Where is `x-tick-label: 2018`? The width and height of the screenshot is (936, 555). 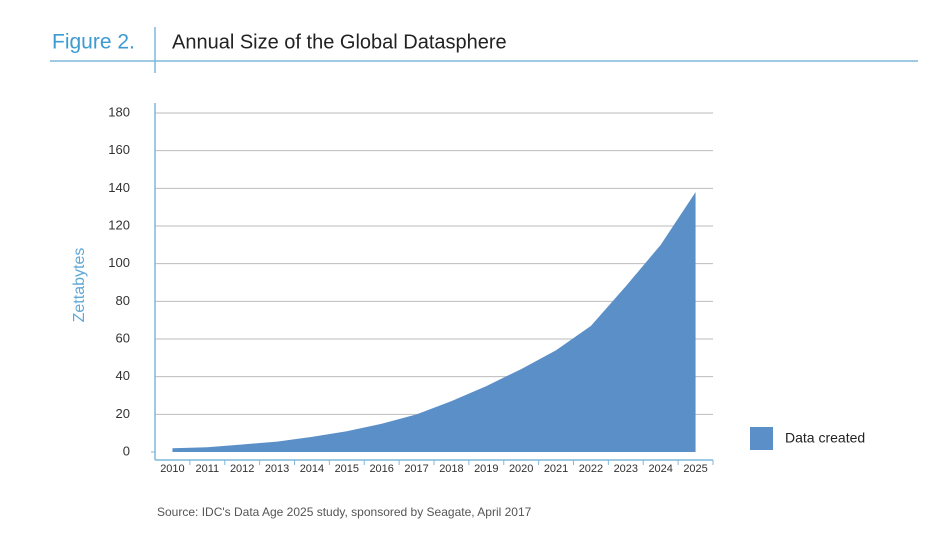 x-tick-label: 2018 is located at coordinates (451, 469).